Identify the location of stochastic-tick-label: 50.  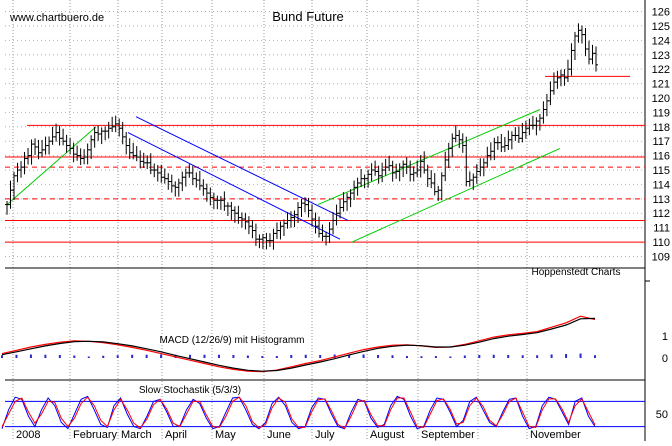
(662, 415).